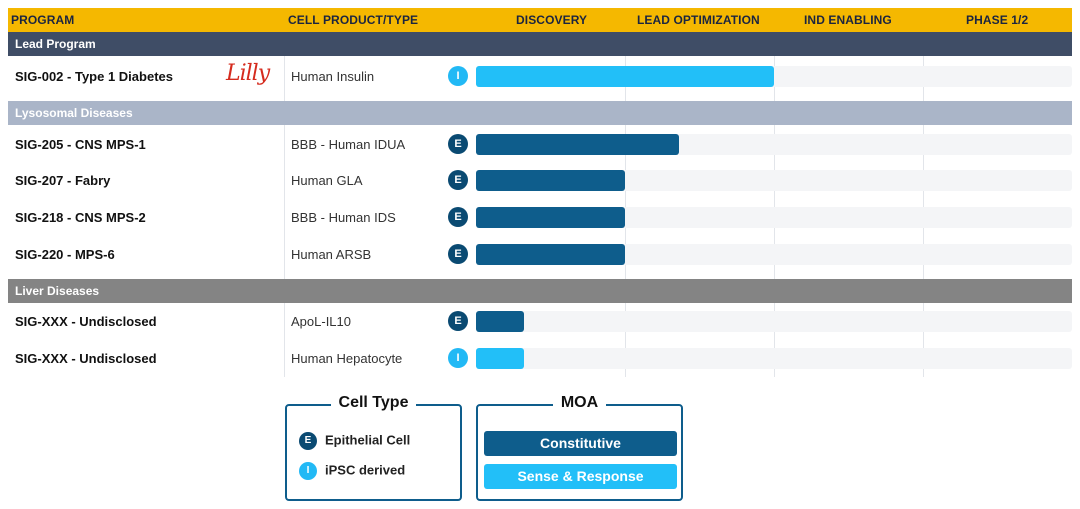  Describe the element at coordinates (80, 217) in the screenshot. I see `program-name: SIG-218 - CNS MPS-2` at that location.